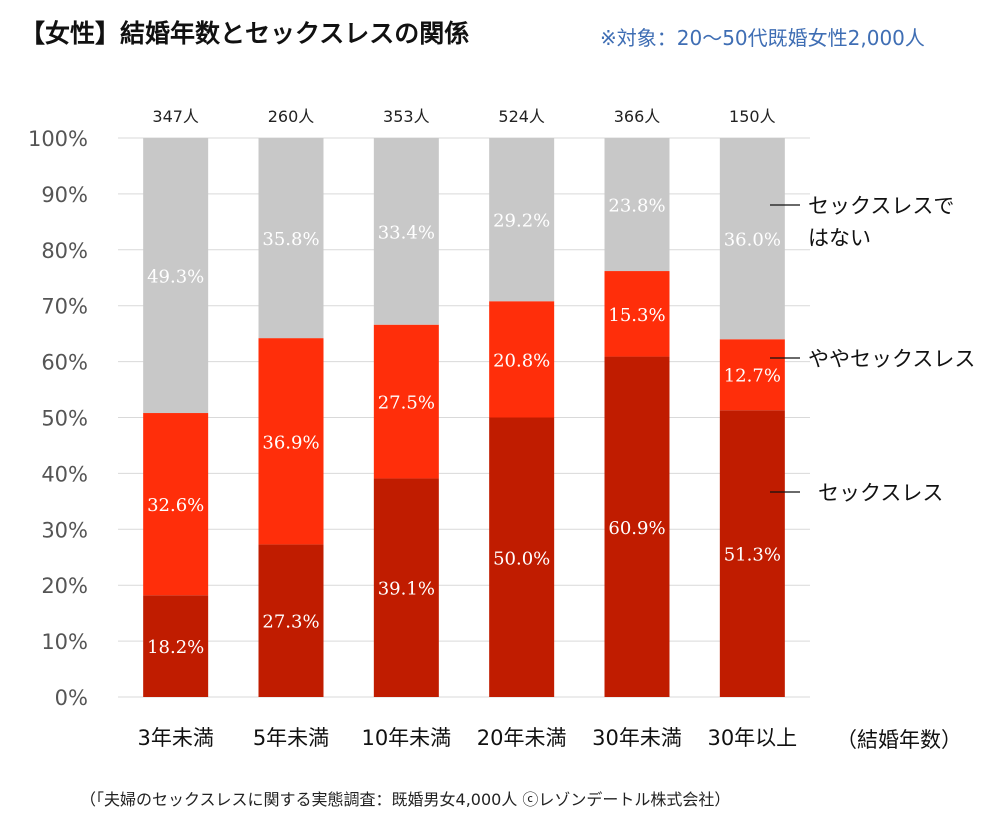 The image size is (1005, 816). Describe the element at coordinates (762, 38) in the screenshot. I see `chart-subtitle: ※対象：20～50代既婚女性2,000人` at that location.